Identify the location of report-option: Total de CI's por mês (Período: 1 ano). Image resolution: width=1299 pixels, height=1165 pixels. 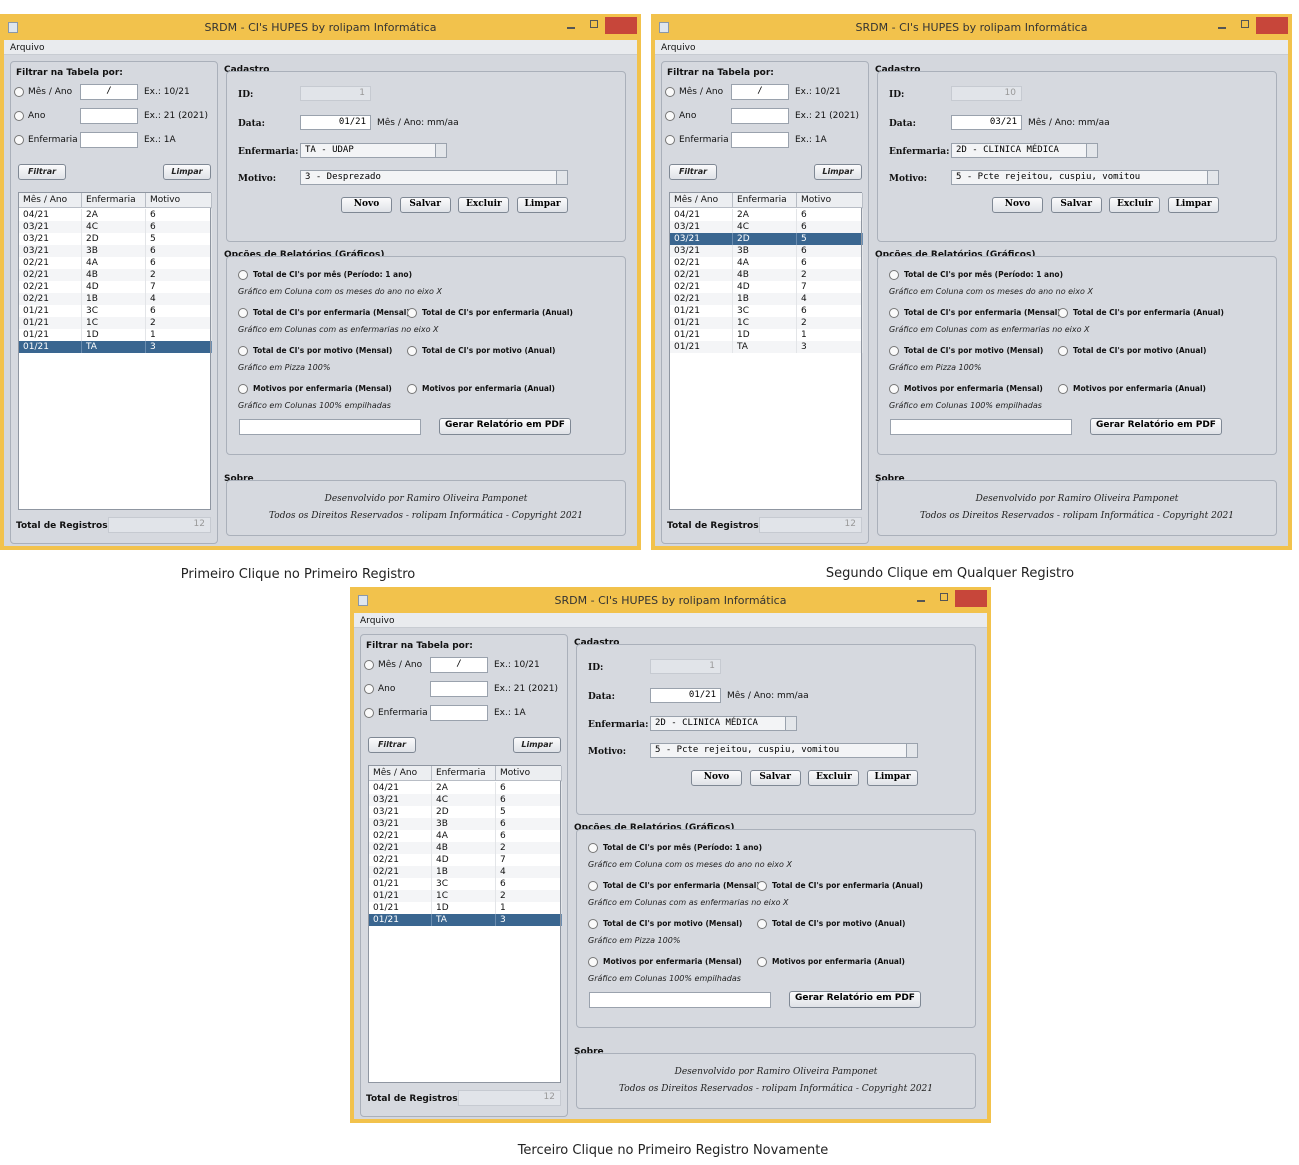
(984, 274).